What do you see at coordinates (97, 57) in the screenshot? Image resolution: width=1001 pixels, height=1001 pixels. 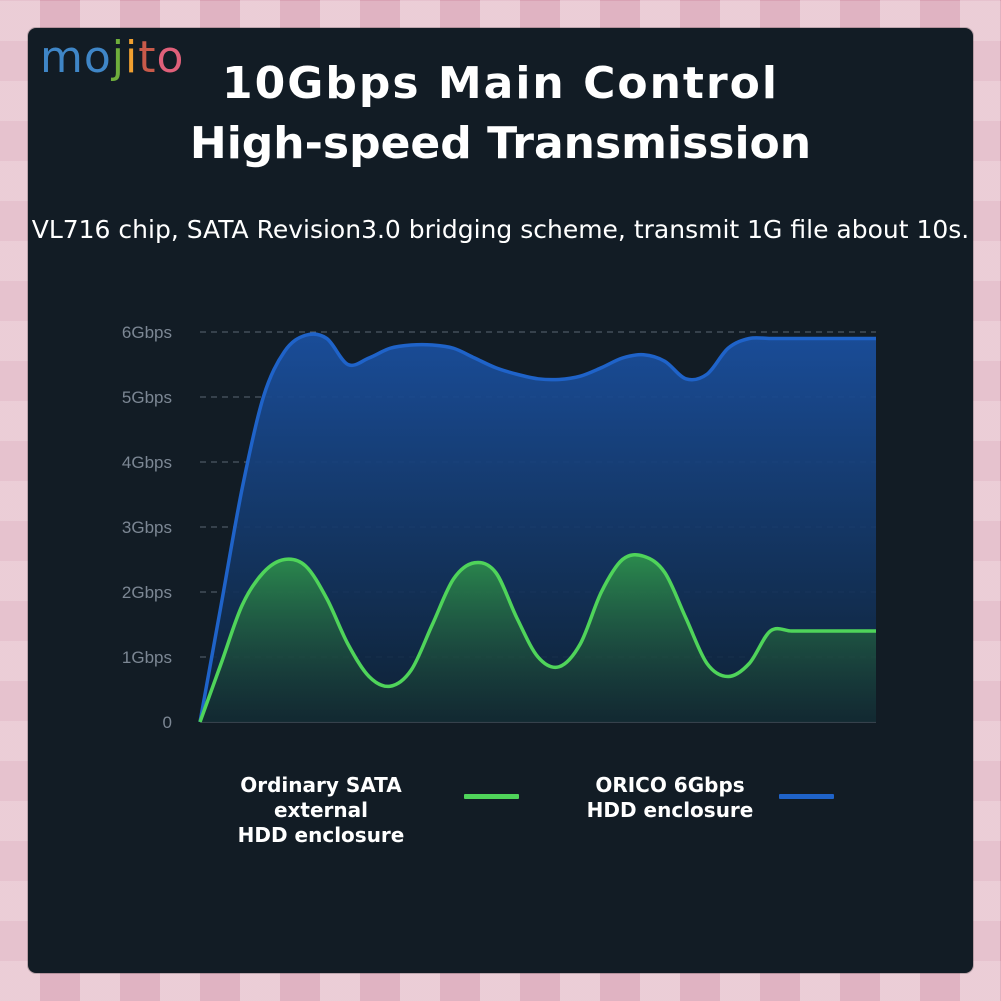 I see `logo-letter-2: o` at bounding box center [97, 57].